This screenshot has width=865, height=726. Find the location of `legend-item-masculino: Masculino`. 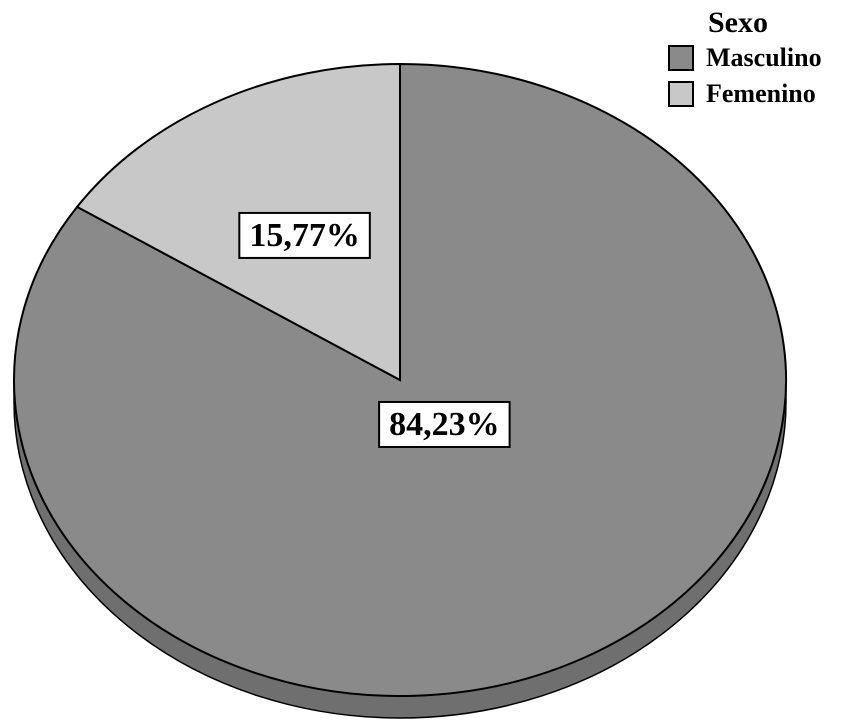

legend-item-masculino: Masculino is located at coordinates (745, 58).